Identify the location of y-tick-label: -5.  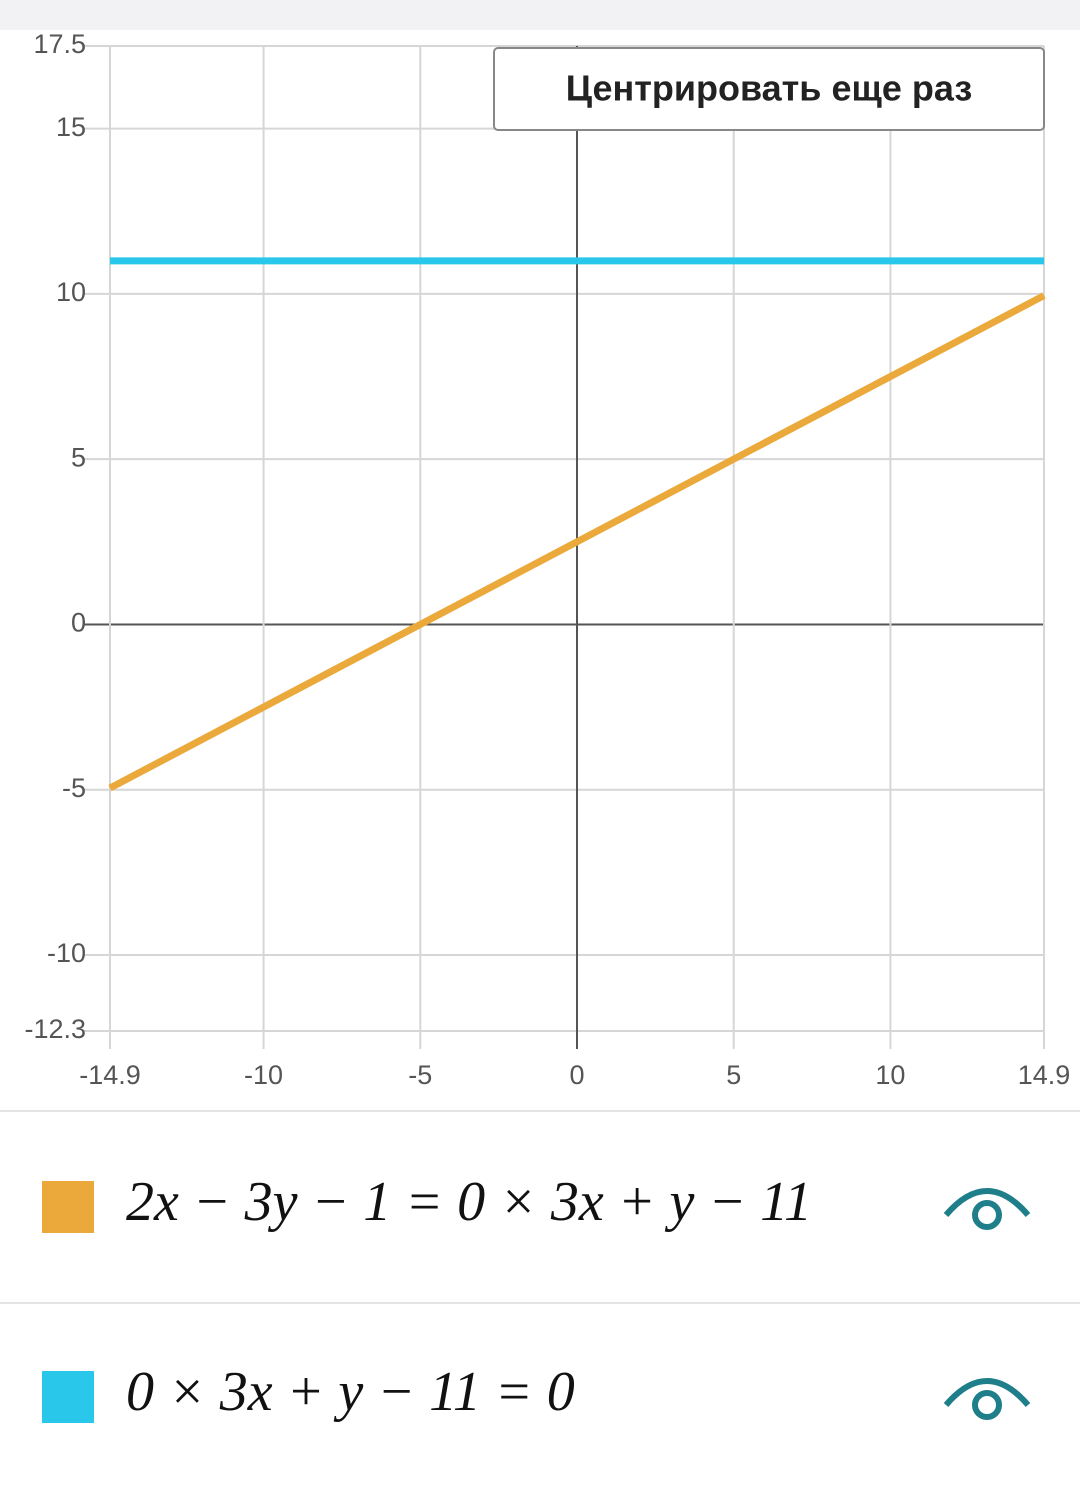
(74, 788).